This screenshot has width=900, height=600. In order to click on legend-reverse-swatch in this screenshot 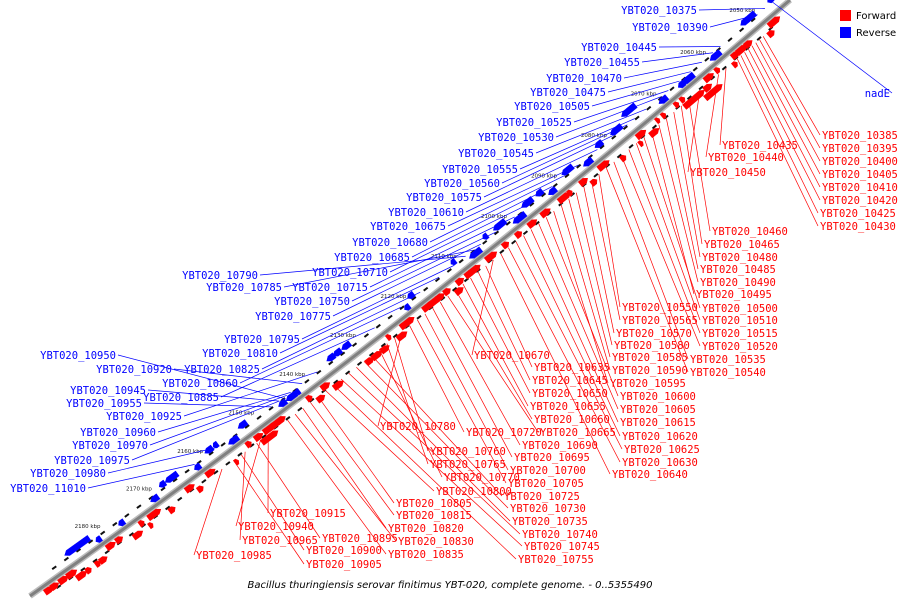, I will do `click(845, 32)`.